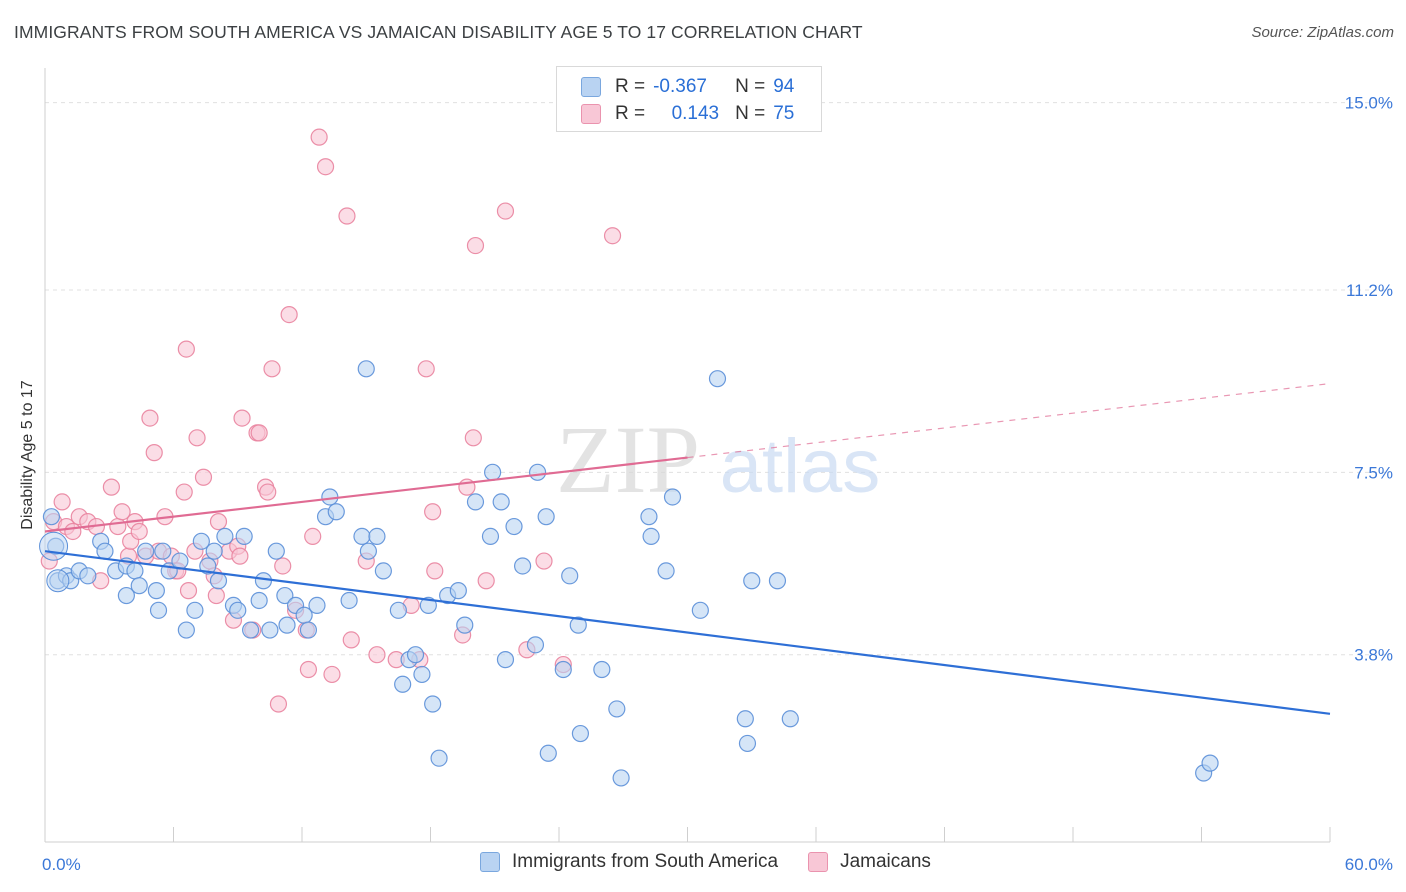 This screenshot has width=1406, height=892. I want to click on legend-item-jamaicans: Jamaicans, so click(869, 862).